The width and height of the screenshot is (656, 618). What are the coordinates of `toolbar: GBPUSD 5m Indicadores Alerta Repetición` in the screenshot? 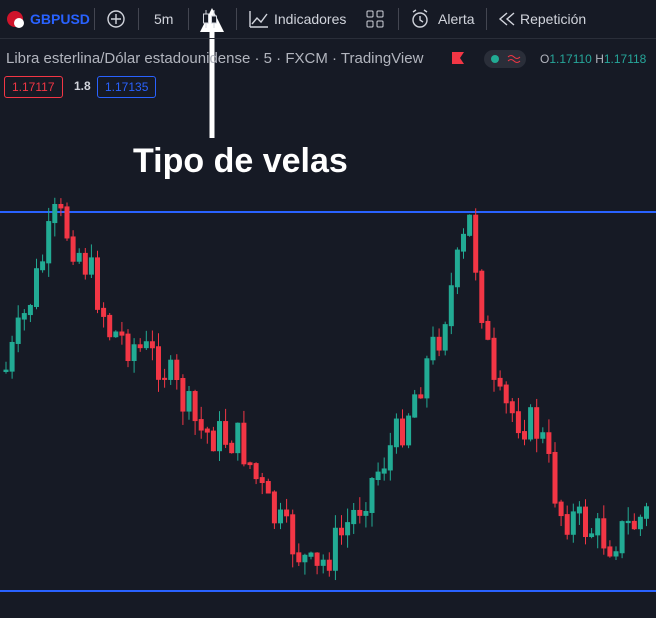 It's located at (328, 19).